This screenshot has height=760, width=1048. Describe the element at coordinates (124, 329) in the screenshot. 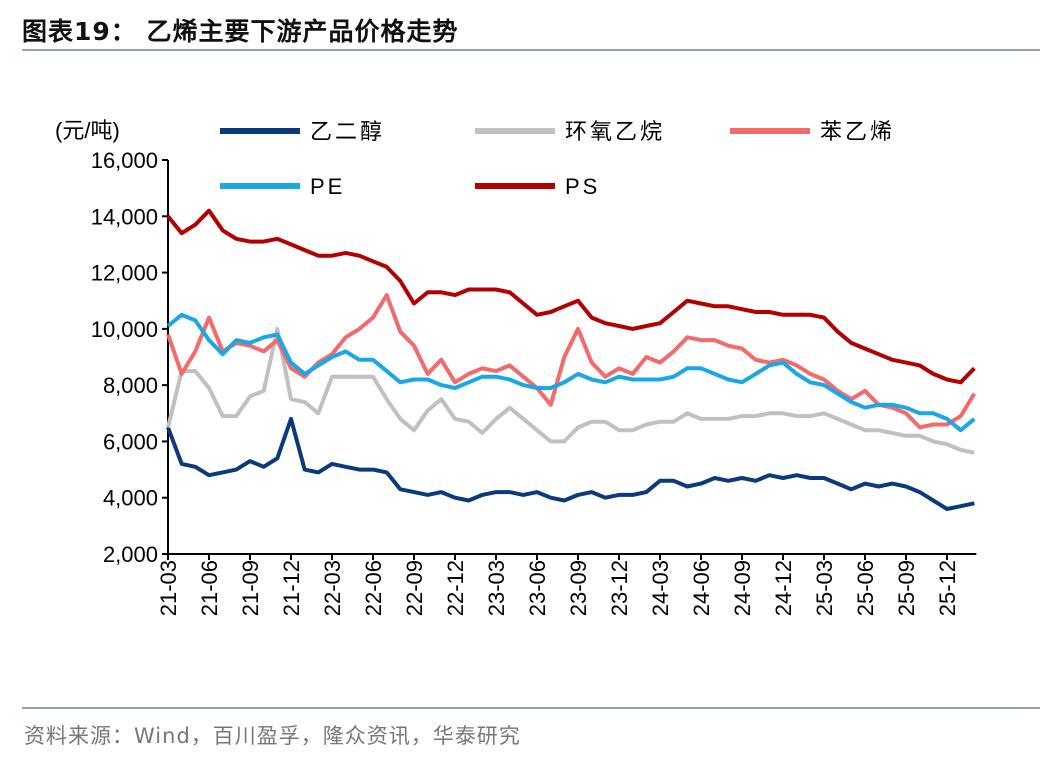

I see `y-tick-label: 10,000` at that location.